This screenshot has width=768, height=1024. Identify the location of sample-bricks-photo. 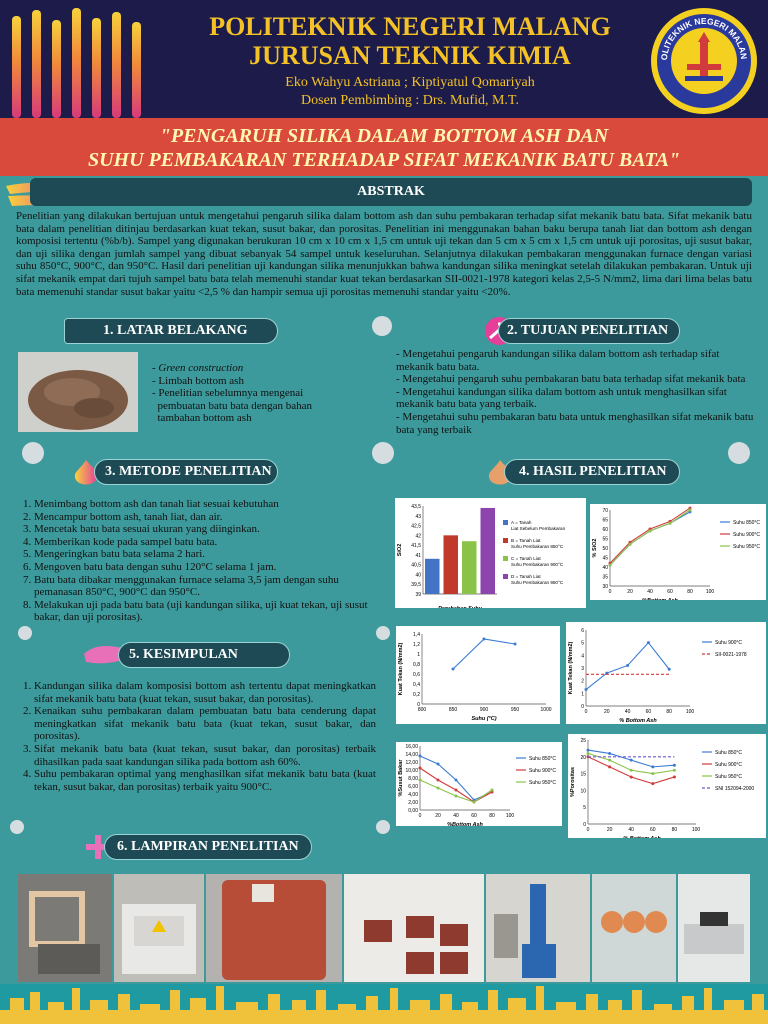
(414, 928).